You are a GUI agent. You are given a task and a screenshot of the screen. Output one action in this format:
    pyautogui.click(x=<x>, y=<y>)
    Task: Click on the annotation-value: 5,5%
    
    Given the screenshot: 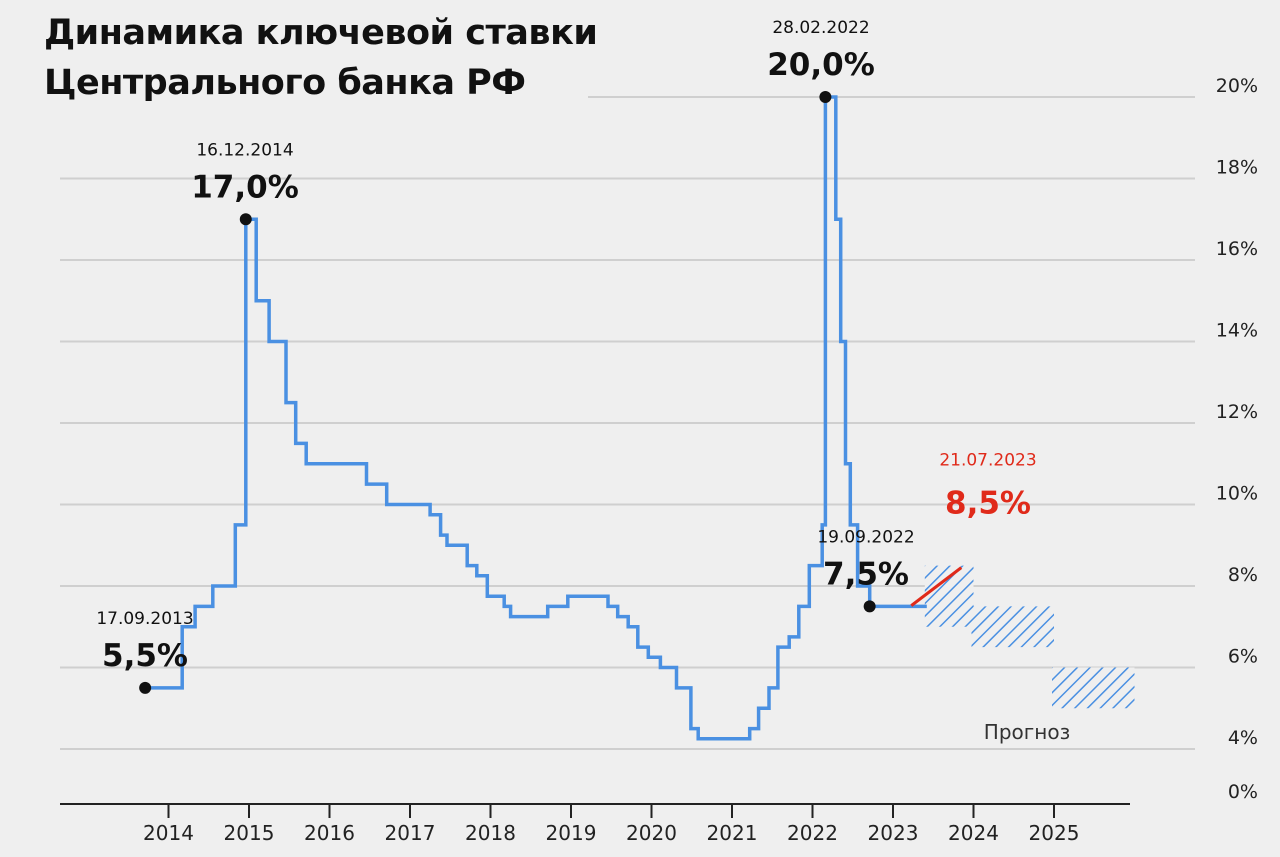 What is the action you would take?
    pyautogui.click(x=145, y=656)
    